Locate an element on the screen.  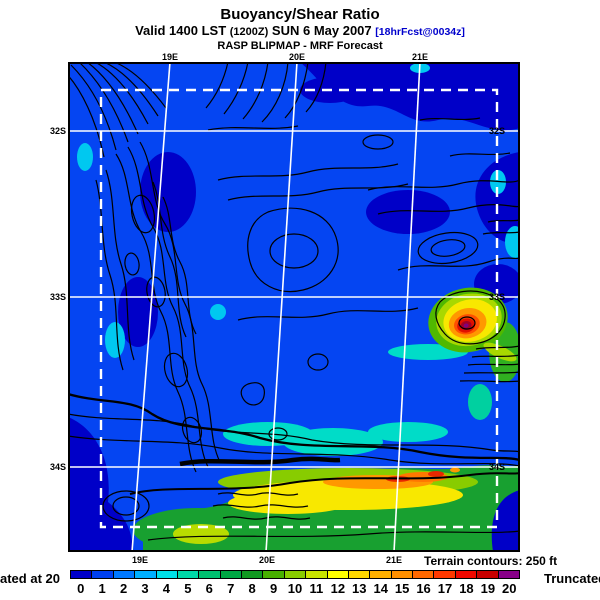
colorbar-value-label: 8 is located at coordinates (252, 588).